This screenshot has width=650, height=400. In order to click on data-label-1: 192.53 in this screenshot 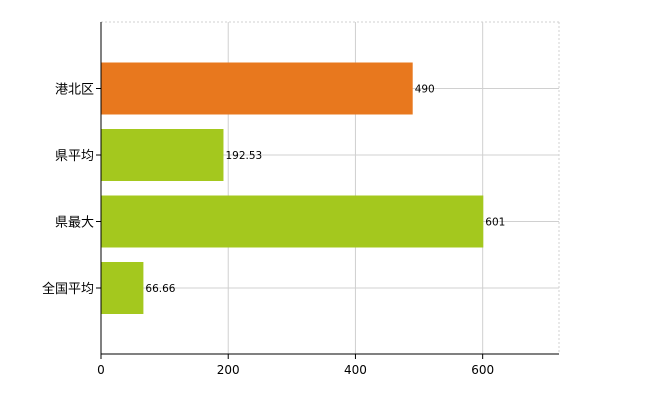, I will do `click(243, 156)`.